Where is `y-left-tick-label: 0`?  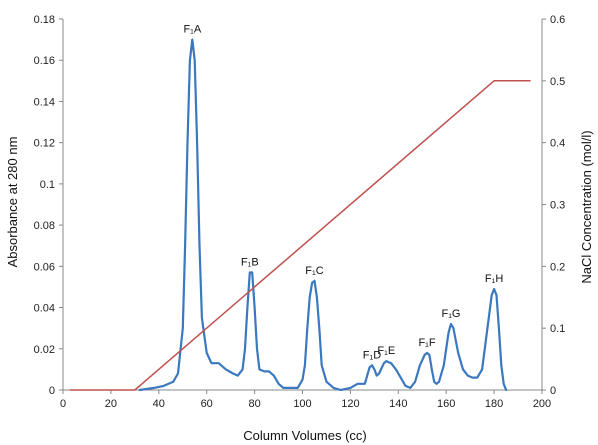
y-left-tick-label: 0 is located at coordinates (52, 391).